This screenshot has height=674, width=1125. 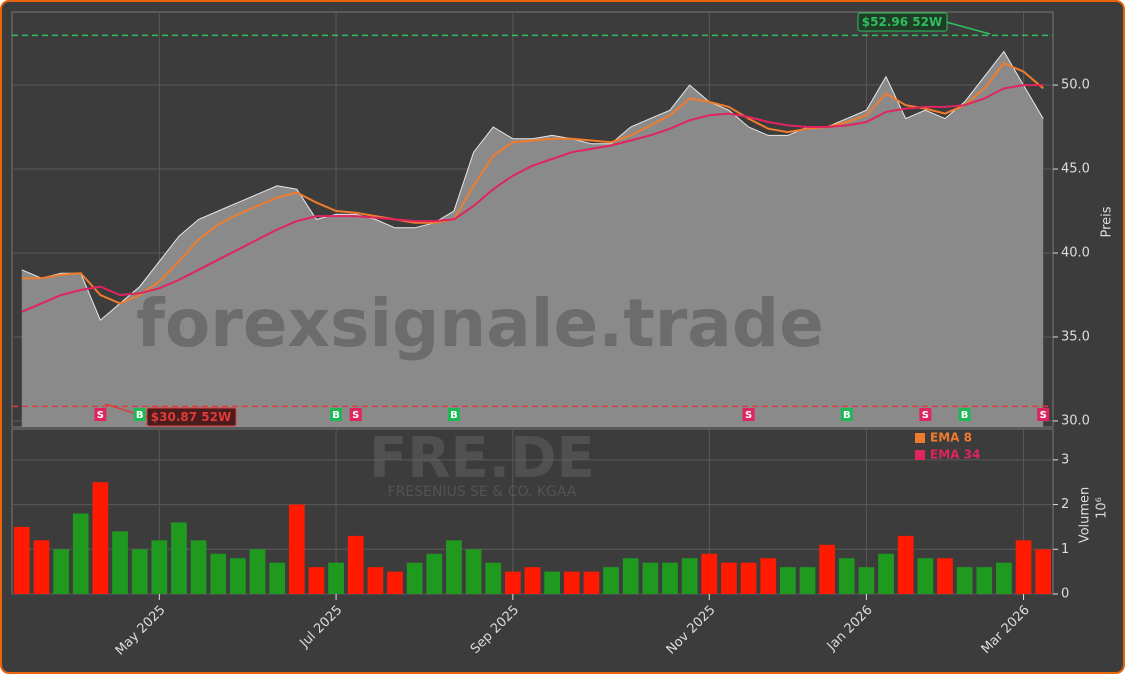 What do you see at coordinates (1065, 549) in the screenshot?
I see `y-tick-label: 1` at bounding box center [1065, 549].